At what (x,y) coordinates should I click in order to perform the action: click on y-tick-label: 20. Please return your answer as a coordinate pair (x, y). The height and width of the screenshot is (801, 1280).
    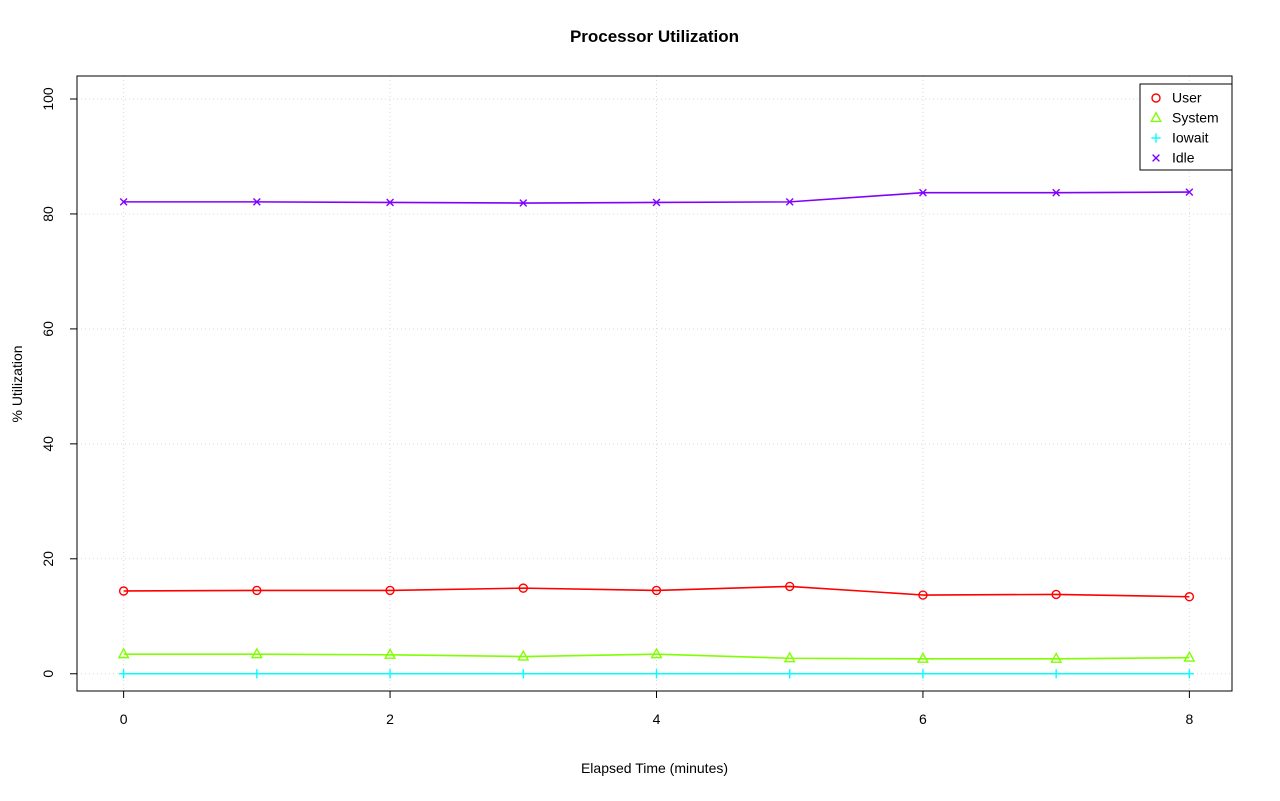
    Looking at the image, I should click on (48, 559).